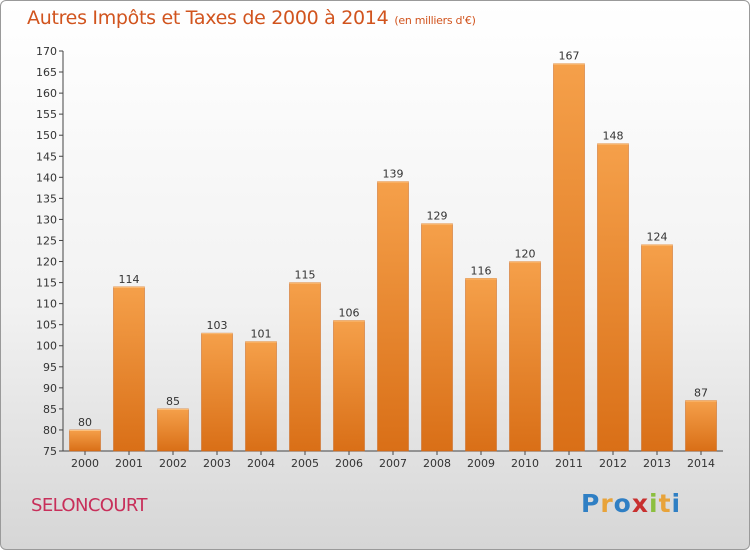 This screenshot has height=550, width=750. Describe the element at coordinates (437, 337) in the screenshot. I see `bar-2008` at that location.